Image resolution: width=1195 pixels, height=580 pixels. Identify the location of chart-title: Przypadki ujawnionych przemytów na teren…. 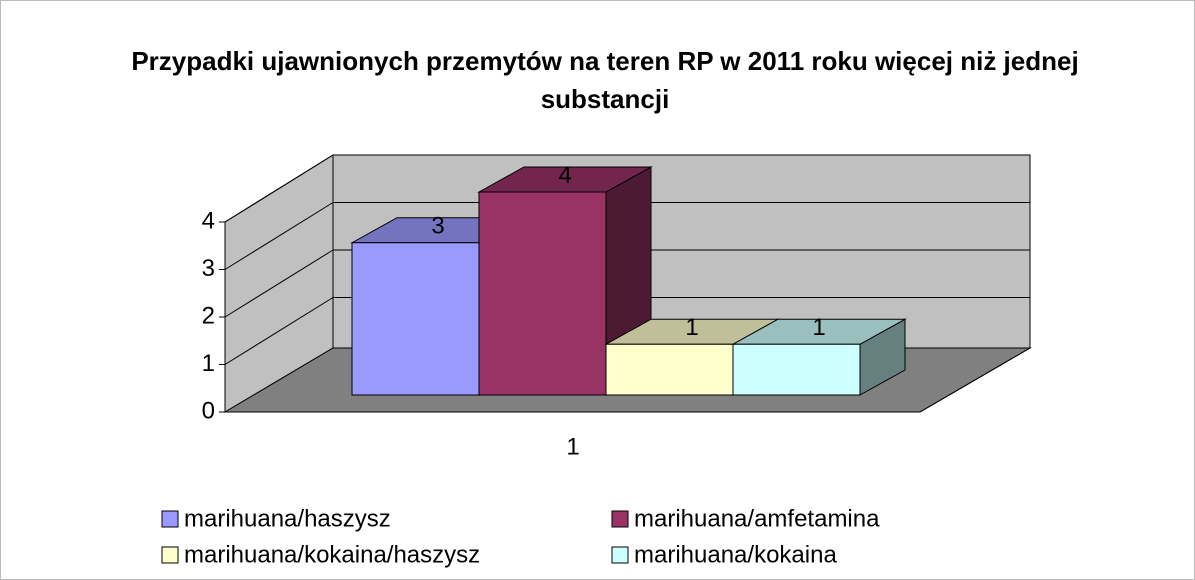
(605, 80).